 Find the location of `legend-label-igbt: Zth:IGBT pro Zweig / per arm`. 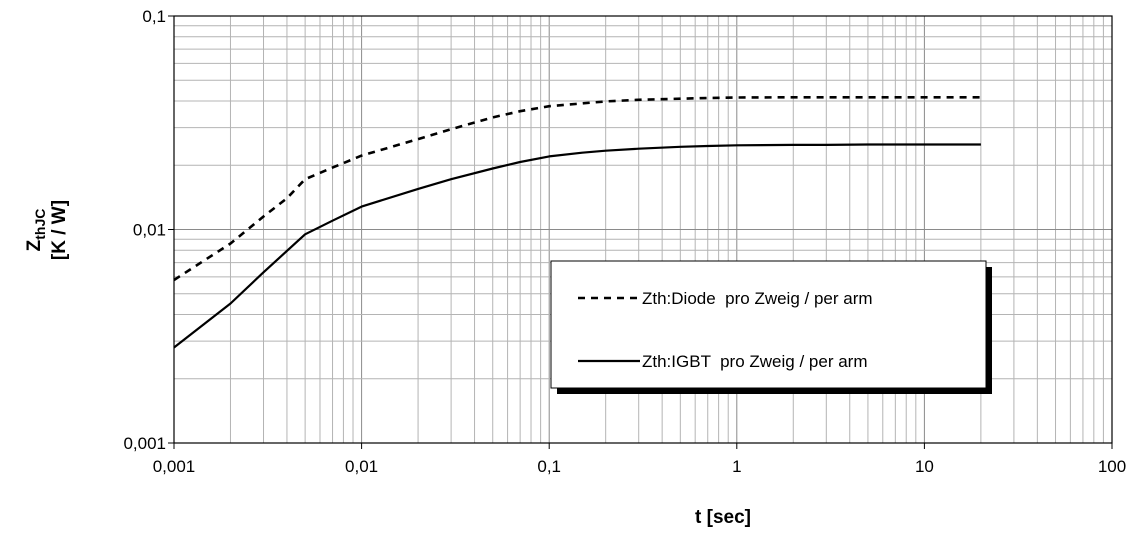

legend-label-igbt: Zth:IGBT pro Zweig / per arm is located at coordinates (754, 361).